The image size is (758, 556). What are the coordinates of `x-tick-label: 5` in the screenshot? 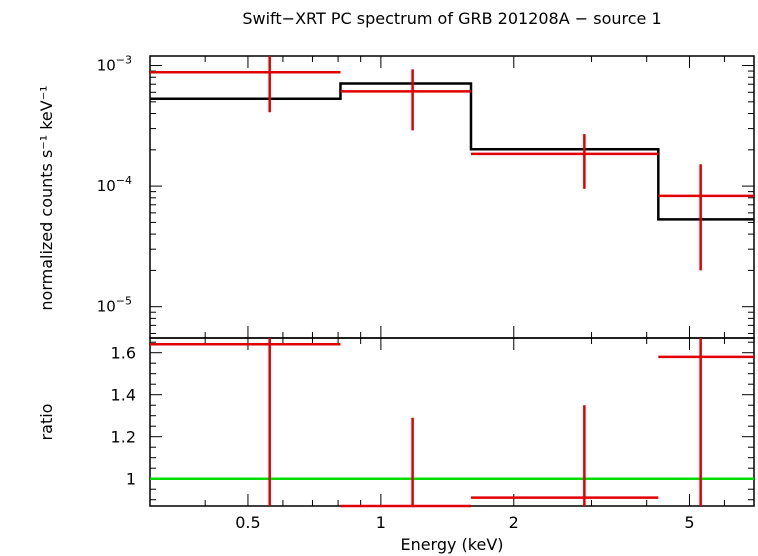 It's located at (689, 522).